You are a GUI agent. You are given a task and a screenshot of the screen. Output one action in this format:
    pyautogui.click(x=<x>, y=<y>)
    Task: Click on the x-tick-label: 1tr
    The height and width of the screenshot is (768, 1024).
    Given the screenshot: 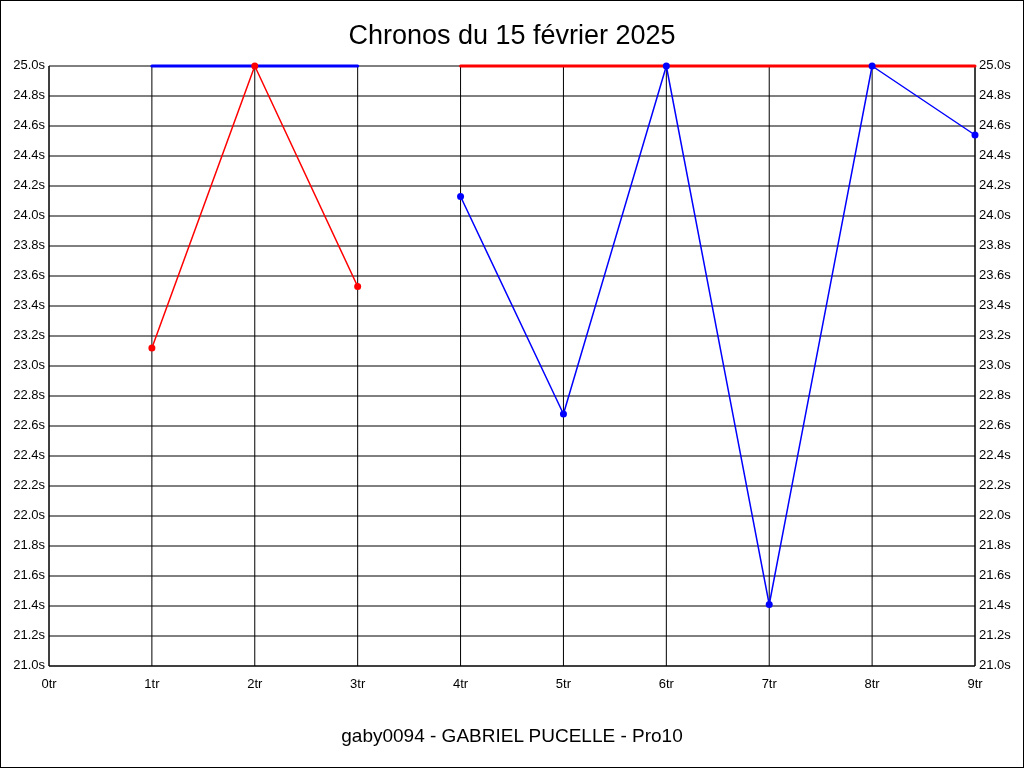 What is the action you would take?
    pyautogui.click(x=152, y=683)
    